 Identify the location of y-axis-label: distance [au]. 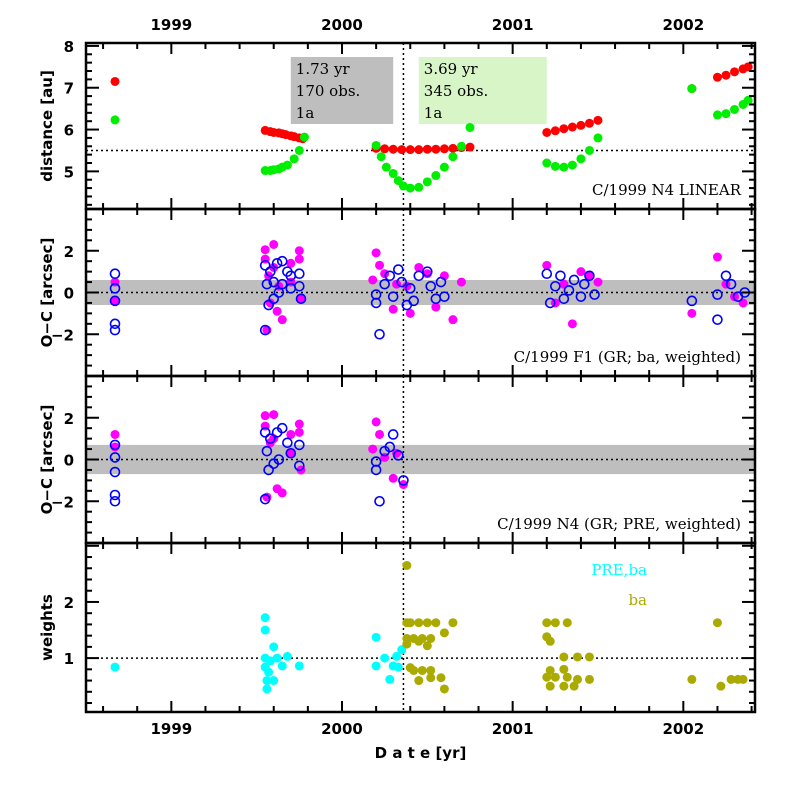
(47, 126).